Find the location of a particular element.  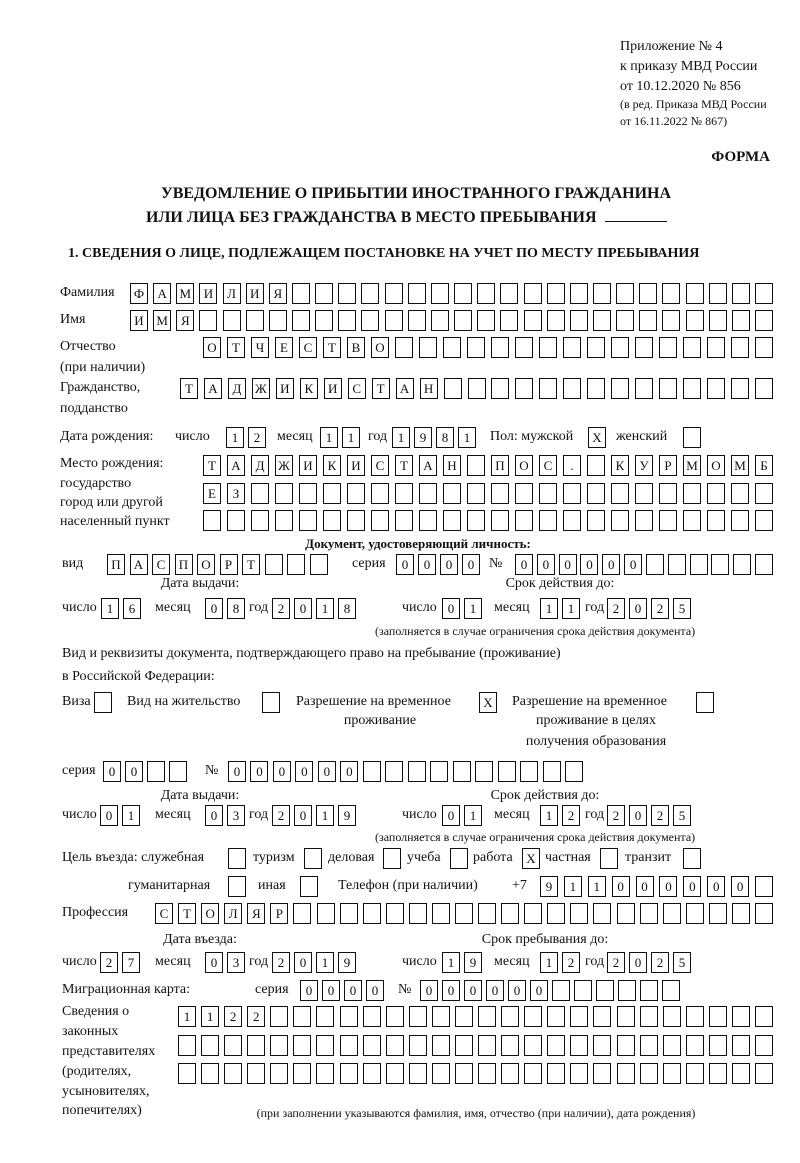

char-cell: З is located at coordinates (236, 493).